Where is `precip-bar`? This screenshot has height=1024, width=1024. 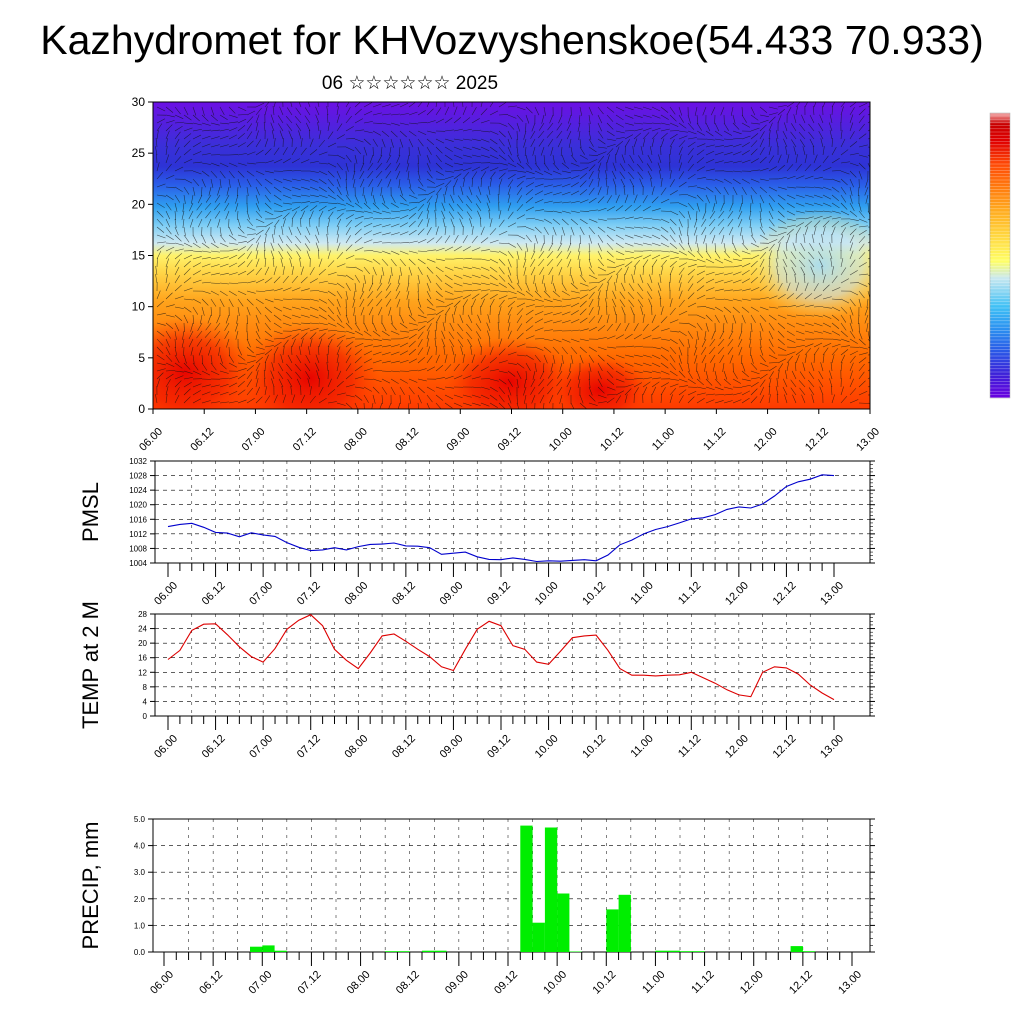 precip-bar is located at coordinates (440, 951).